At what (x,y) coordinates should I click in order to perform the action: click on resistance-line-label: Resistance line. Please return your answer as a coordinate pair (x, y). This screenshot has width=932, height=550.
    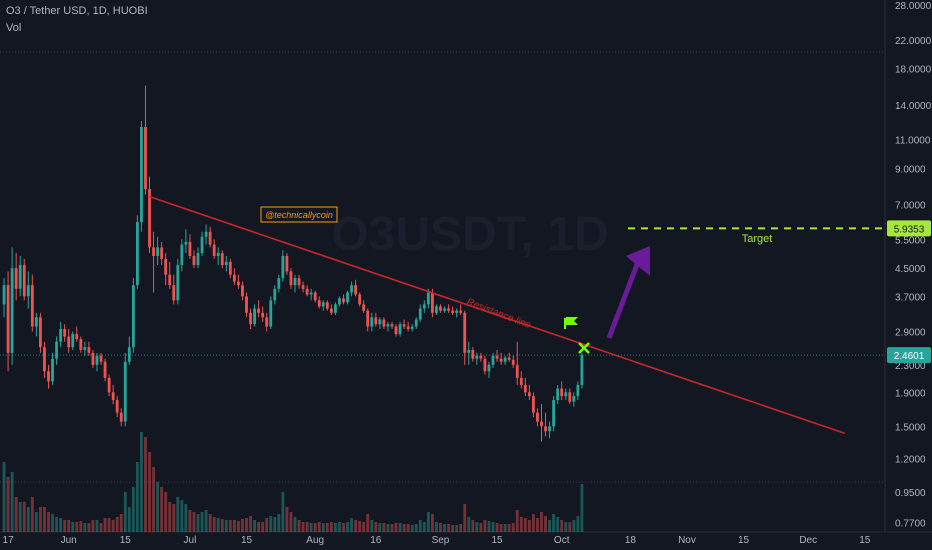
    Looking at the image, I should click on (499, 314).